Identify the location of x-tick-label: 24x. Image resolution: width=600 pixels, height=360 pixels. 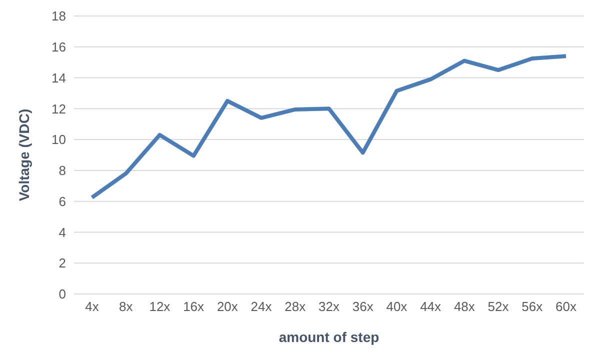
(261, 306).